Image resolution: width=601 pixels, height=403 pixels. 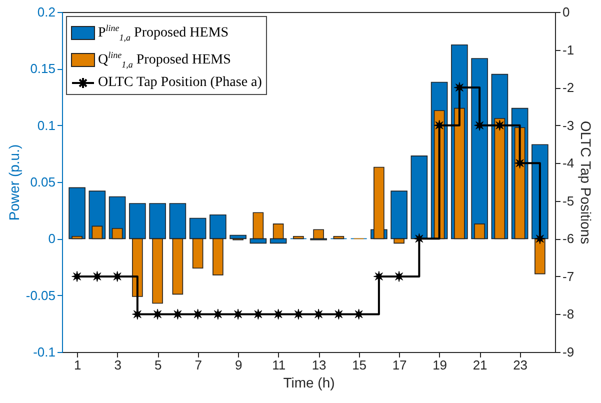 What do you see at coordinates (52, 238) in the screenshot?
I see `y-tick-label: 0` at bounding box center [52, 238].